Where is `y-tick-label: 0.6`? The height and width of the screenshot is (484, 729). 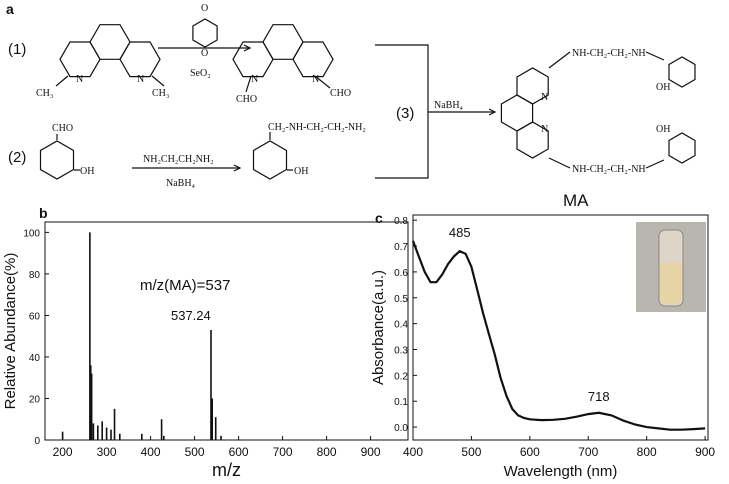 y-tick-label: 0.6 is located at coordinates (401, 273).